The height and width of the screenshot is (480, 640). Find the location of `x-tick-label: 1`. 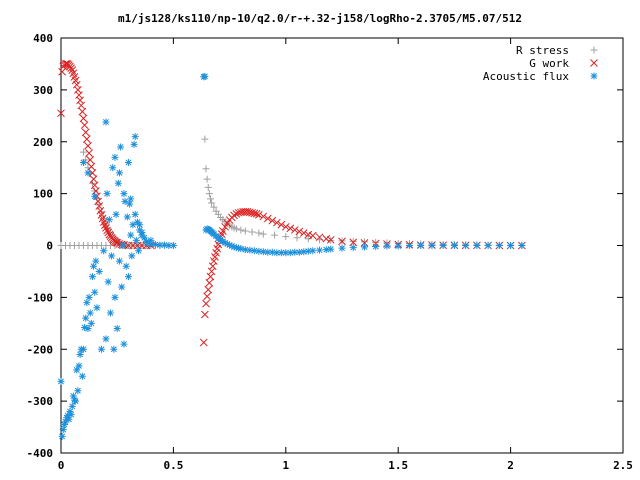

x-tick-label: 1 is located at coordinates (285, 465).